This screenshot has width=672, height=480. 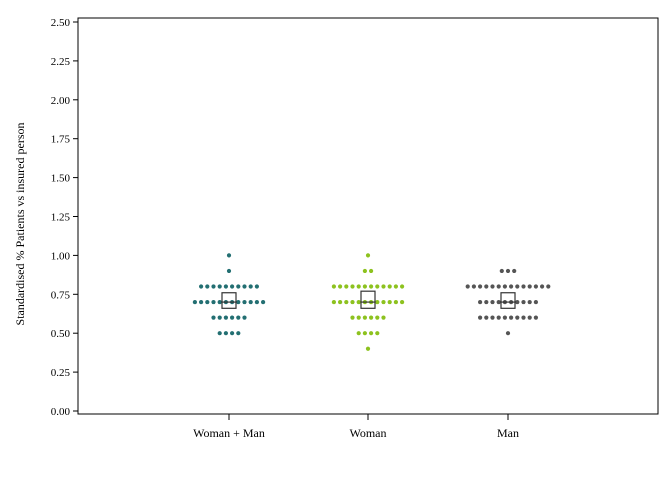 I want to click on data-points, so click(x=371, y=302).